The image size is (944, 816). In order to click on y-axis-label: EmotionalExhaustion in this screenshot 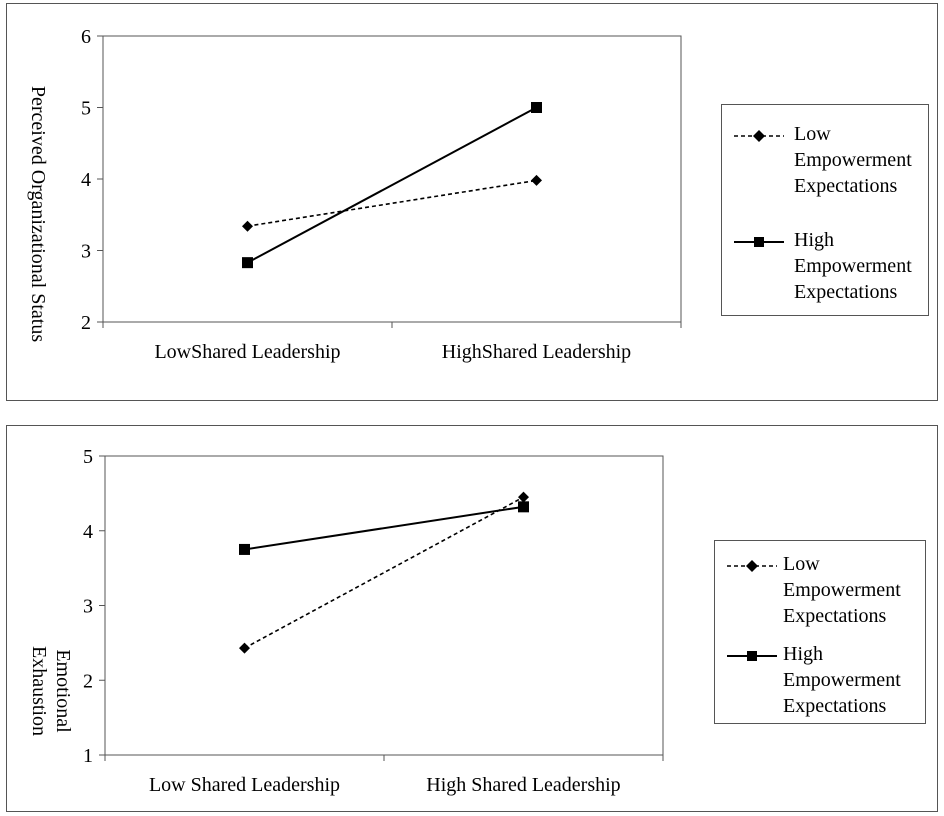, I will do `click(51, 691)`.